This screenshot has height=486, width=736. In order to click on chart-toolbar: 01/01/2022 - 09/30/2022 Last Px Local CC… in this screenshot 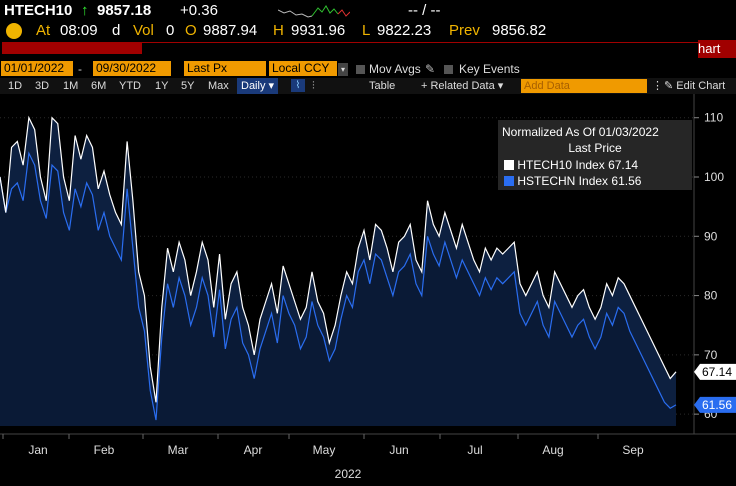, I will do `click(368, 69)`.